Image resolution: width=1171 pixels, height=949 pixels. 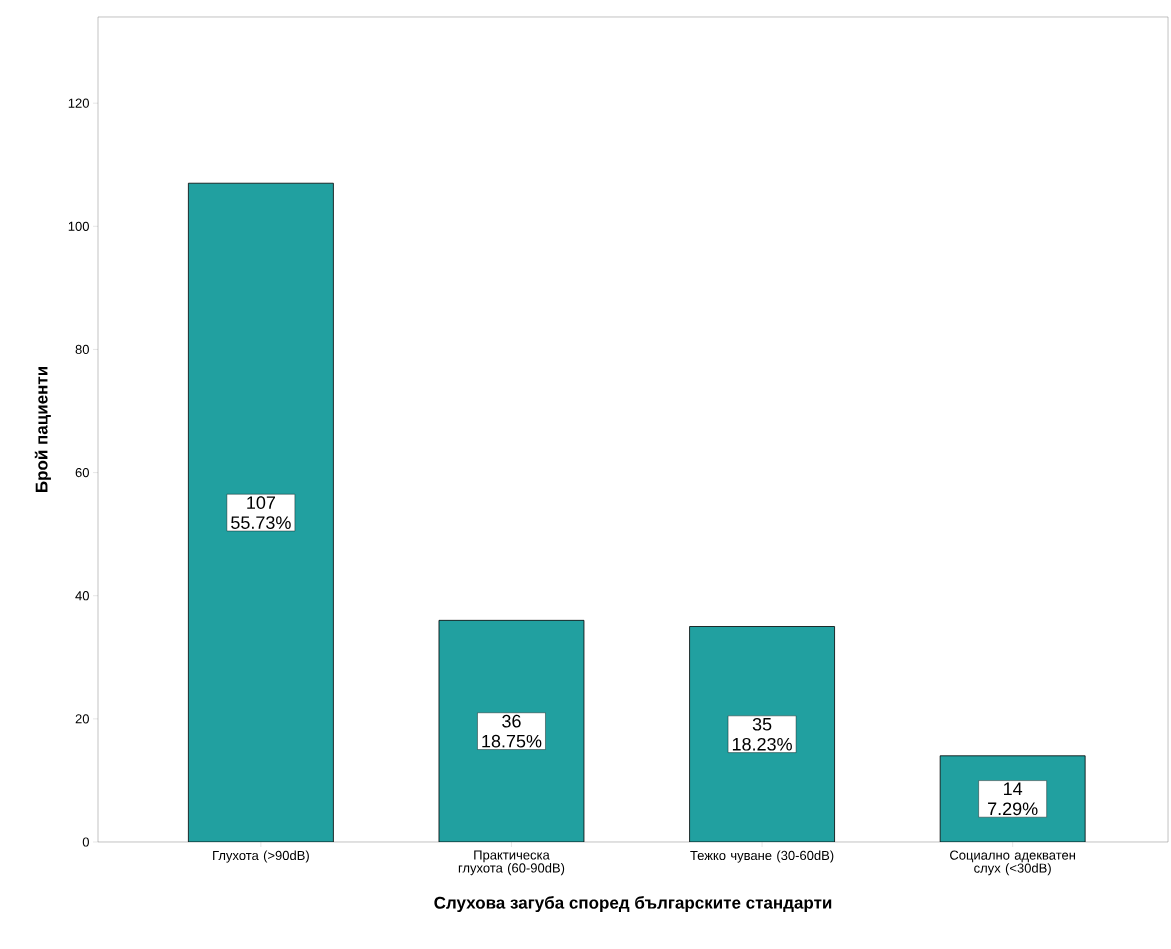 What do you see at coordinates (85, 842) in the screenshot?
I see `y-tick-label: 0` at bounding box center [85, 842].